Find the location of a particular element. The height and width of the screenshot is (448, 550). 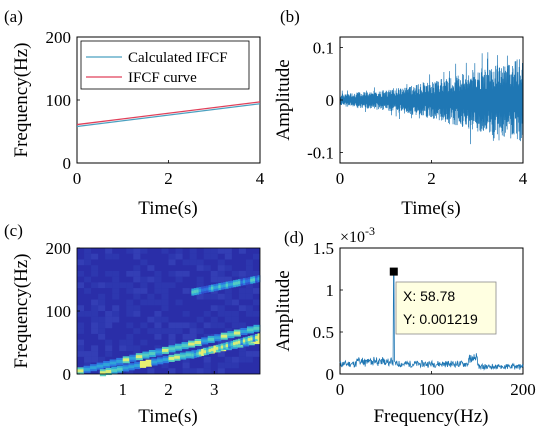

panel-b-1-xtick-label: 4 is located at coordinates (523, 178).